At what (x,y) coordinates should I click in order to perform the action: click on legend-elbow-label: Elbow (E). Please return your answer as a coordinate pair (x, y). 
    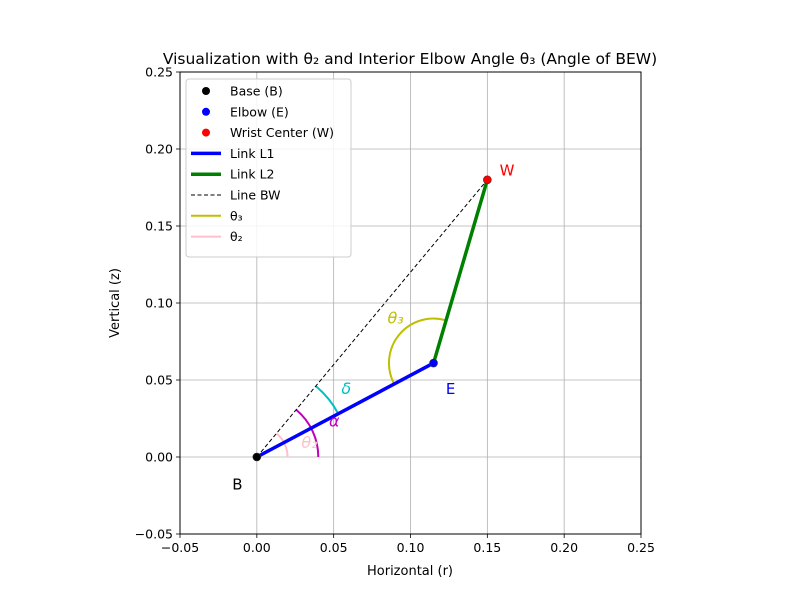
    Looking at the image, I should click on (259, 111).